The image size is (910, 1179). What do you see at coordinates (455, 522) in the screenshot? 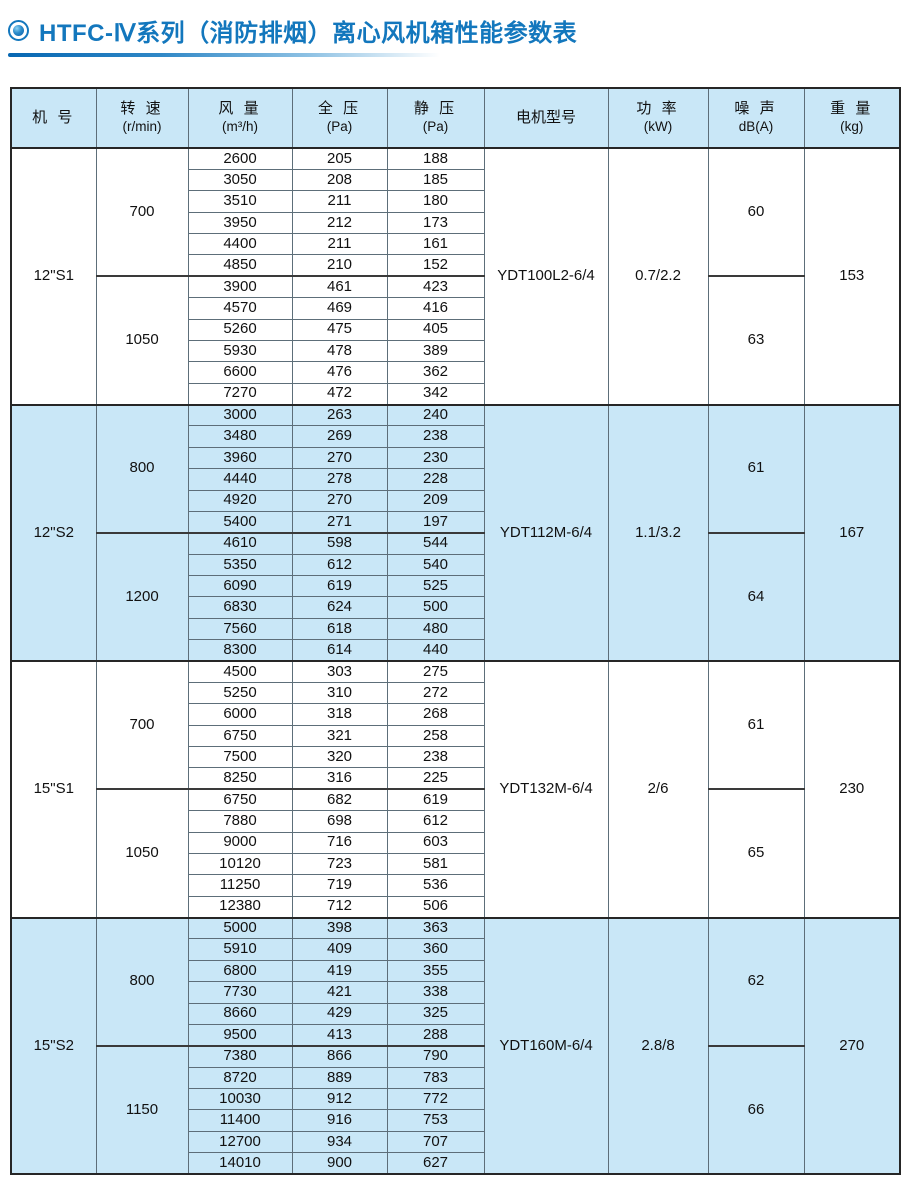
I see `table-row: 5400 271 197` at bounding box center [455, 522].